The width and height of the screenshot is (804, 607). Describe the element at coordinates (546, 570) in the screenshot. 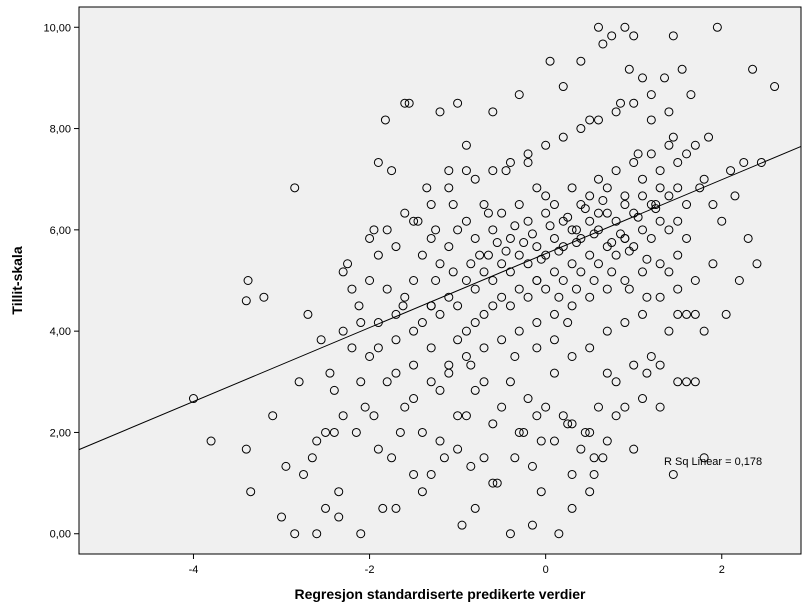

I see `x-tick-label: 0` at that location.